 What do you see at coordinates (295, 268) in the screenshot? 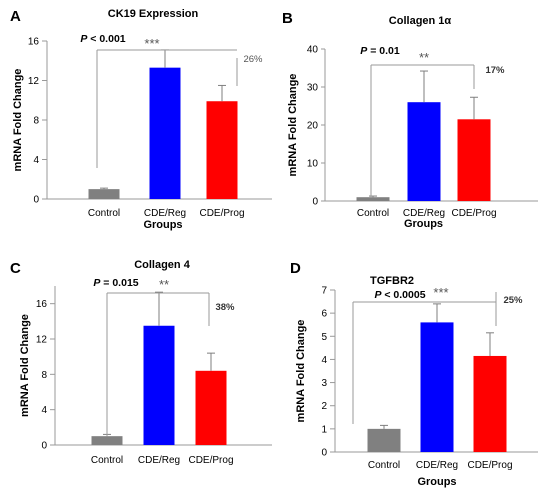
I see `panel-letter: D` at bounding box center [295, 268].